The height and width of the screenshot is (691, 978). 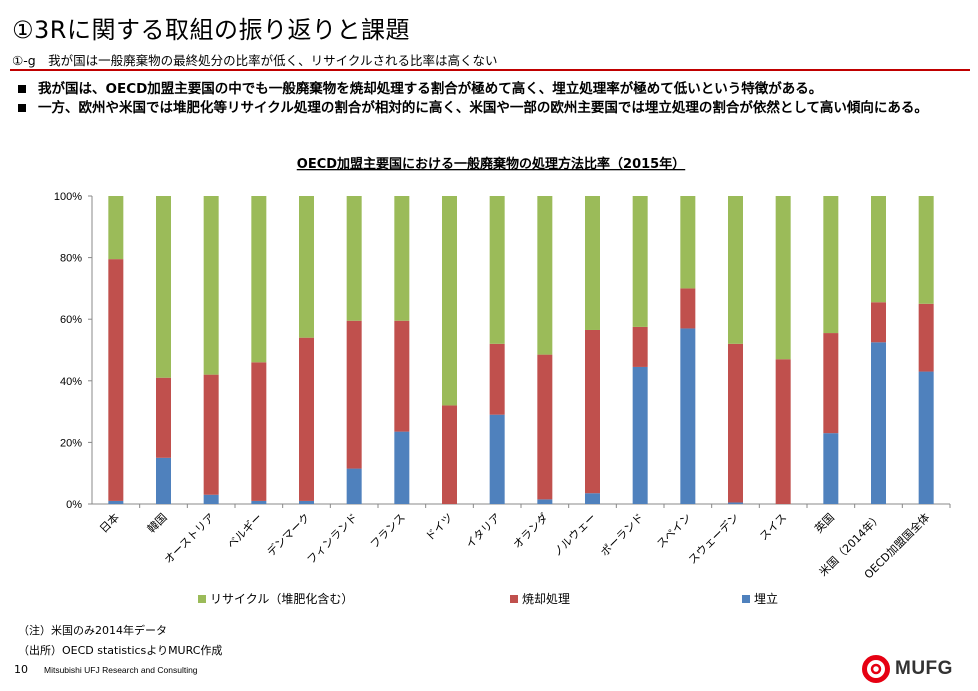 What do you see at coordinates (439, 527) in the screenshot?
I see `x-tick-label: ドイツ` at bounding box center [439, 527].